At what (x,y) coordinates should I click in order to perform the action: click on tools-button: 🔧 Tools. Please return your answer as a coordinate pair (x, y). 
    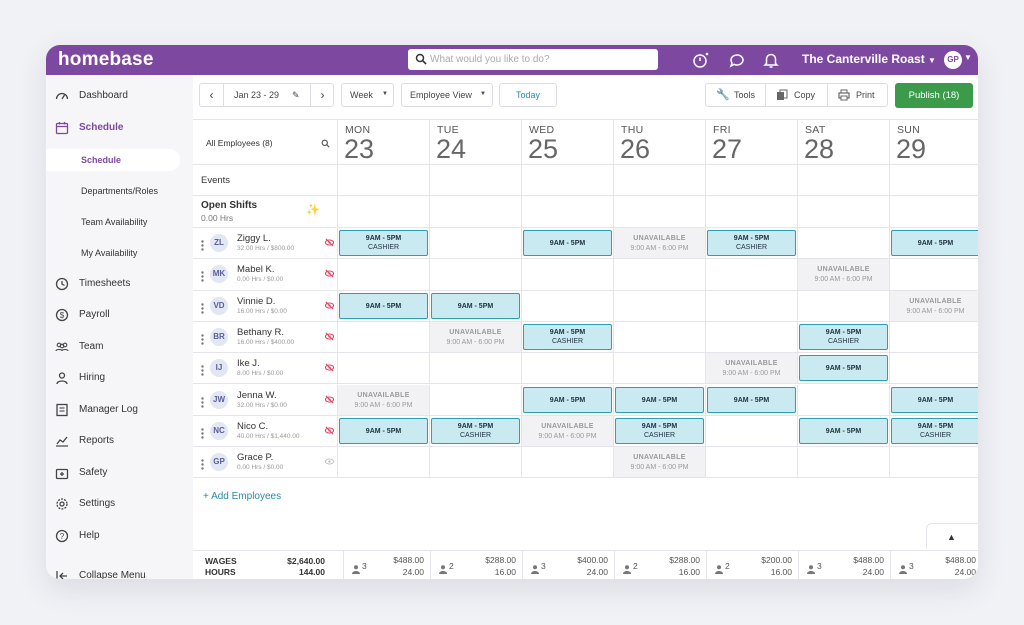
    Looking at the image, I should click on (736, 95).